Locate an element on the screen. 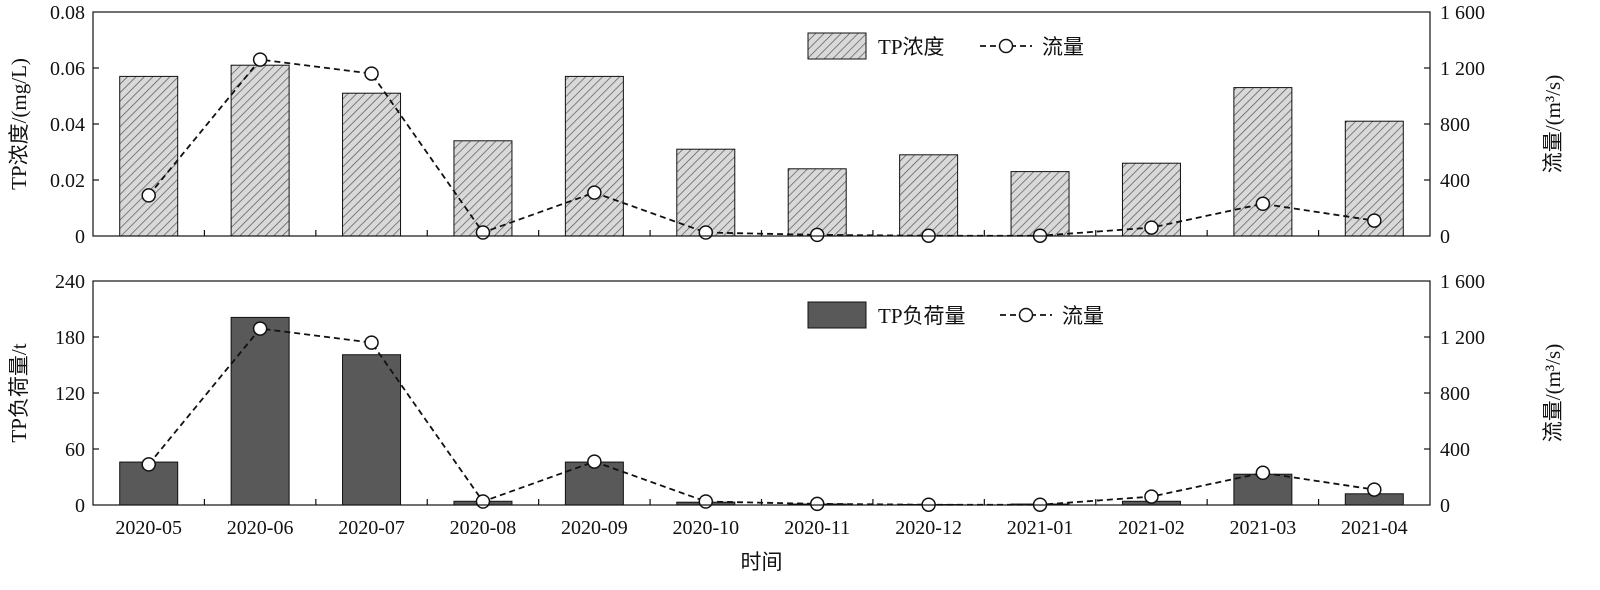 The width and height of the screenshot is (1600, 590). legend-bar-label: TP负荷量 is located at coordinates (922, 316).